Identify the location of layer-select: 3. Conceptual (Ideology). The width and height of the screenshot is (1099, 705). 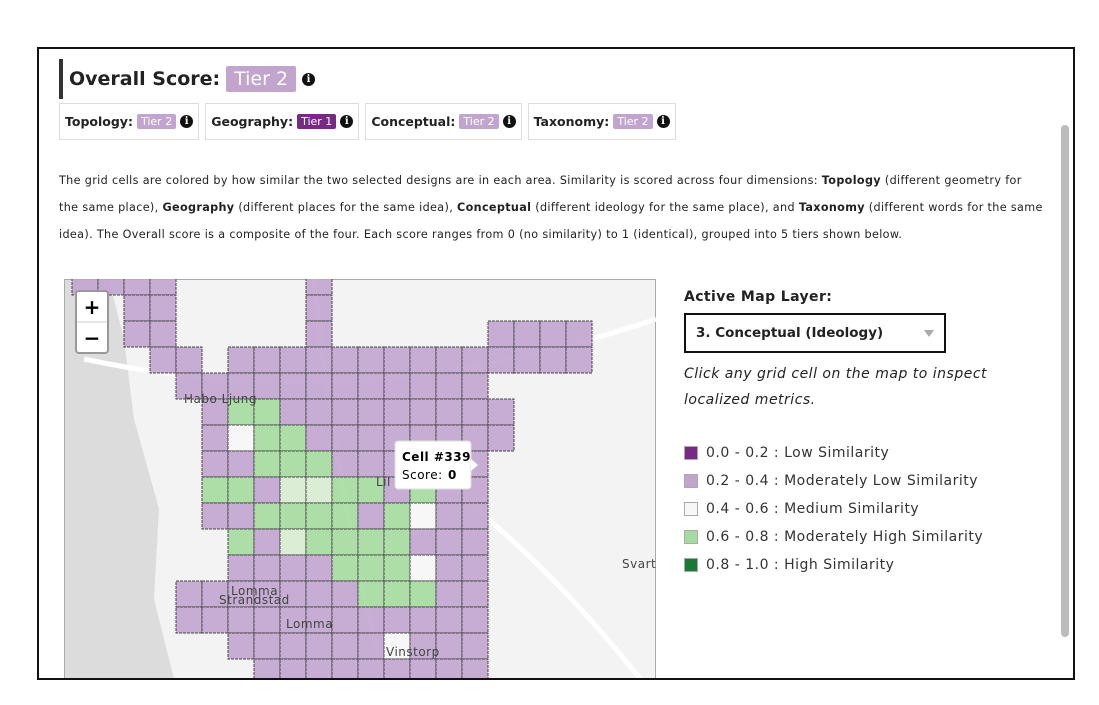
(815, 333).